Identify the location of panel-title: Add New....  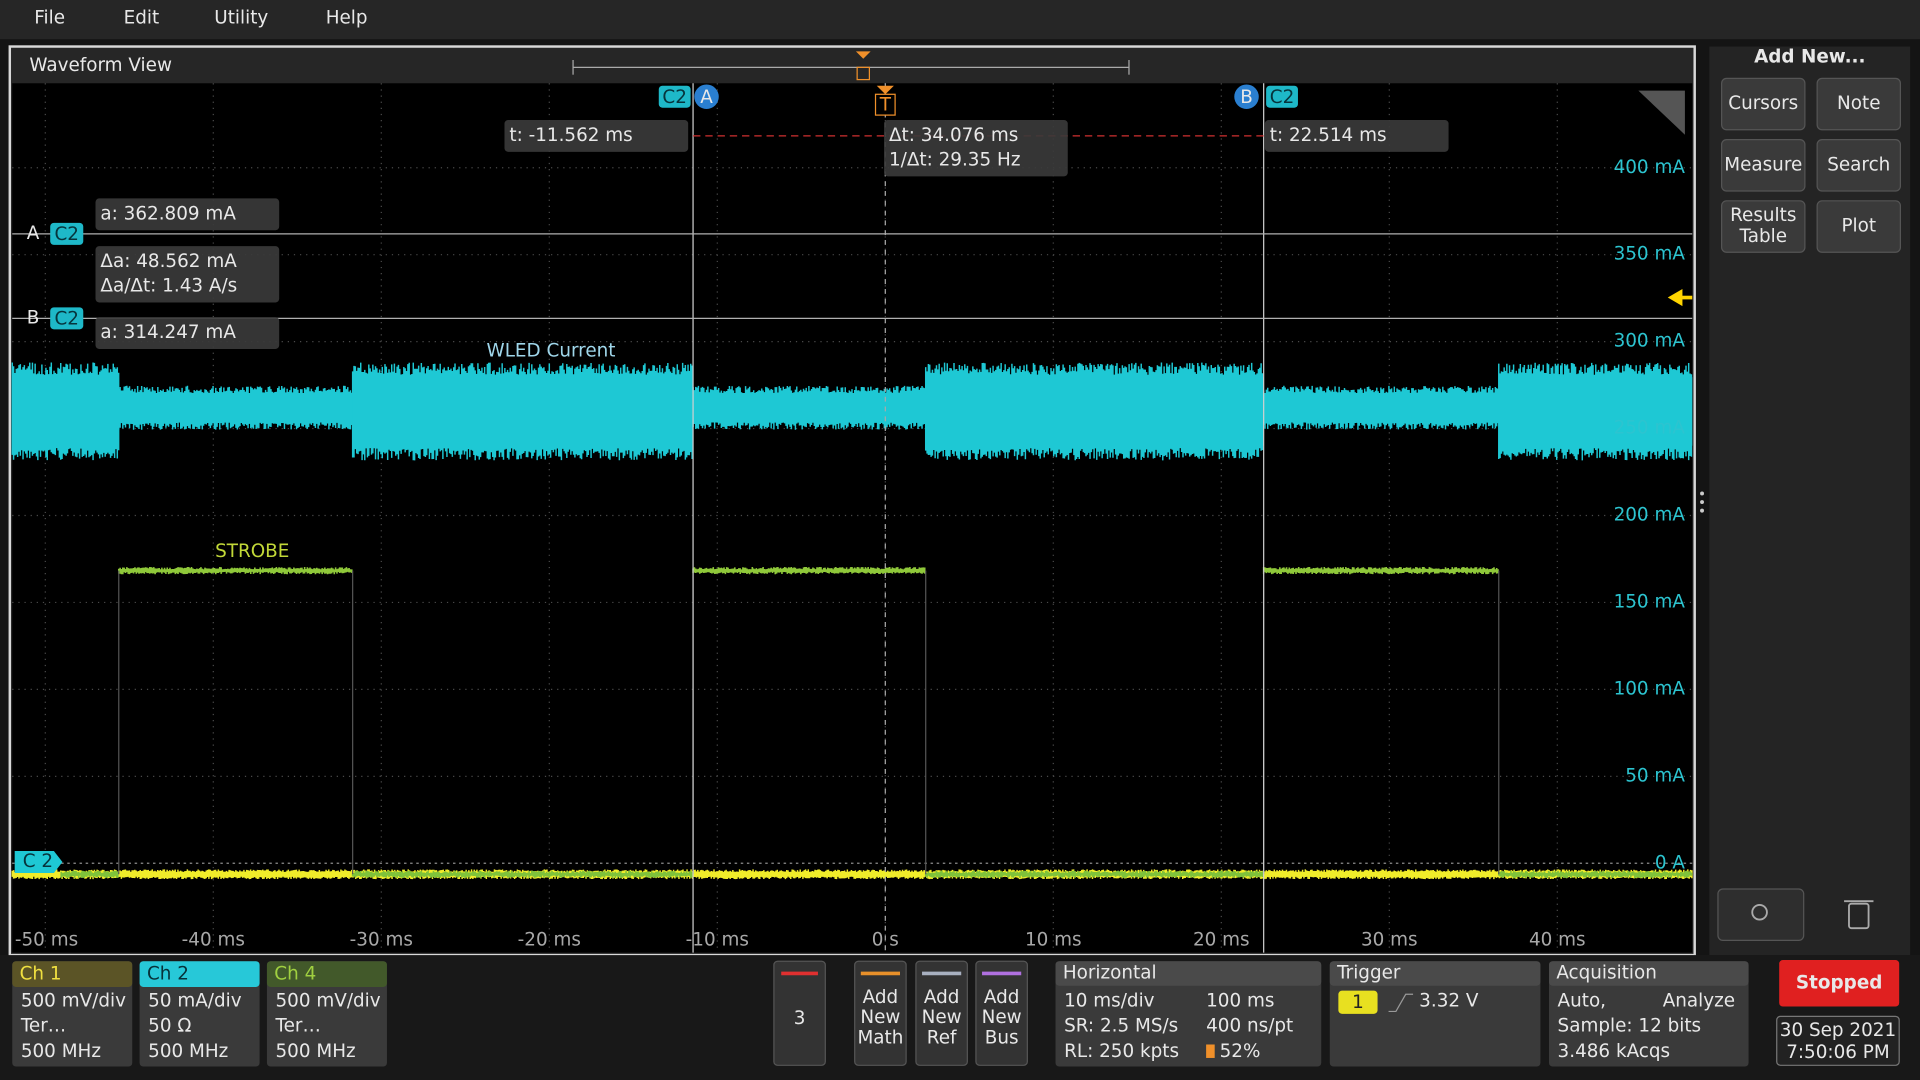
(1809, 57).